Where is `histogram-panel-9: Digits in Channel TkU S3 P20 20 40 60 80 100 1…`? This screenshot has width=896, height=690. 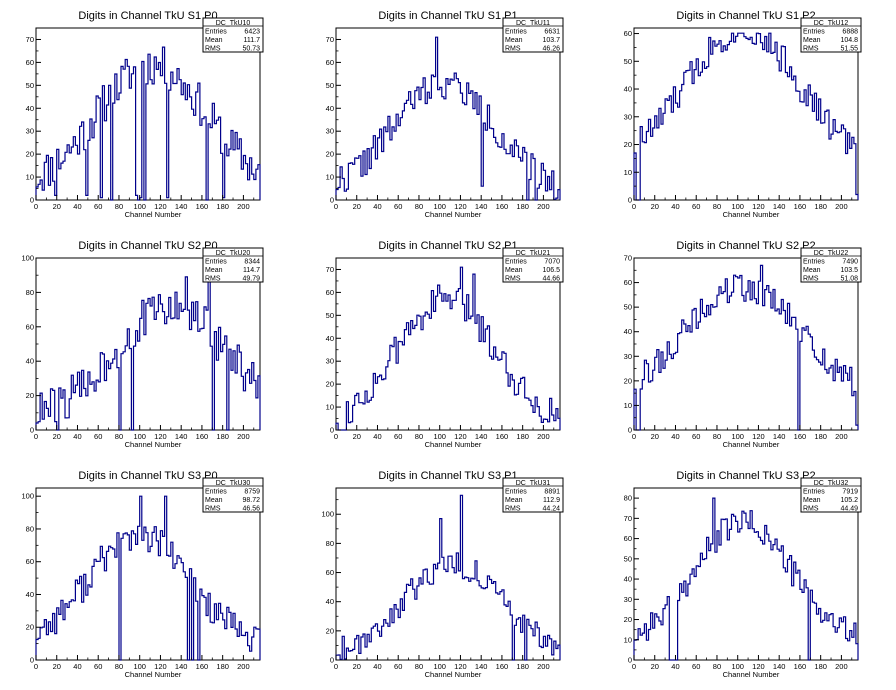
histogram-panel-9: Digits in Channel TkU S3 P20 20 40 60 80 100 1… is located at coordinates (743, 574).